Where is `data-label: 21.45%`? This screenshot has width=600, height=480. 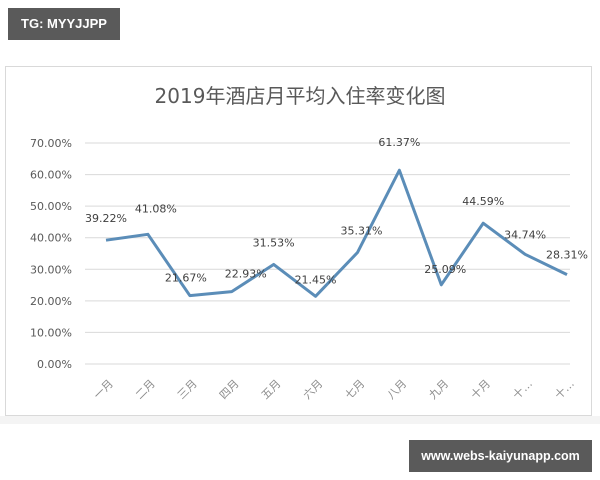
data-label: 21.45% is located at coordinates (316, 279).